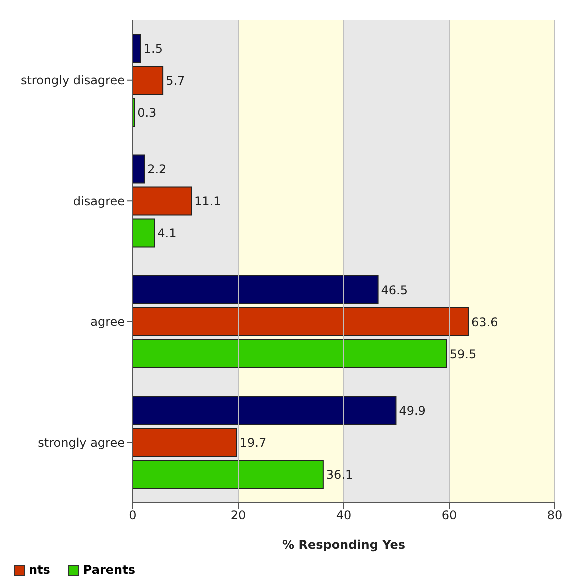 This screenshot has height=588, width=563. What do you see at coordinates (344, 545) in the screenshot?
I see `x-axis-title: % Responding Yes` at bounding box center [344, 545].